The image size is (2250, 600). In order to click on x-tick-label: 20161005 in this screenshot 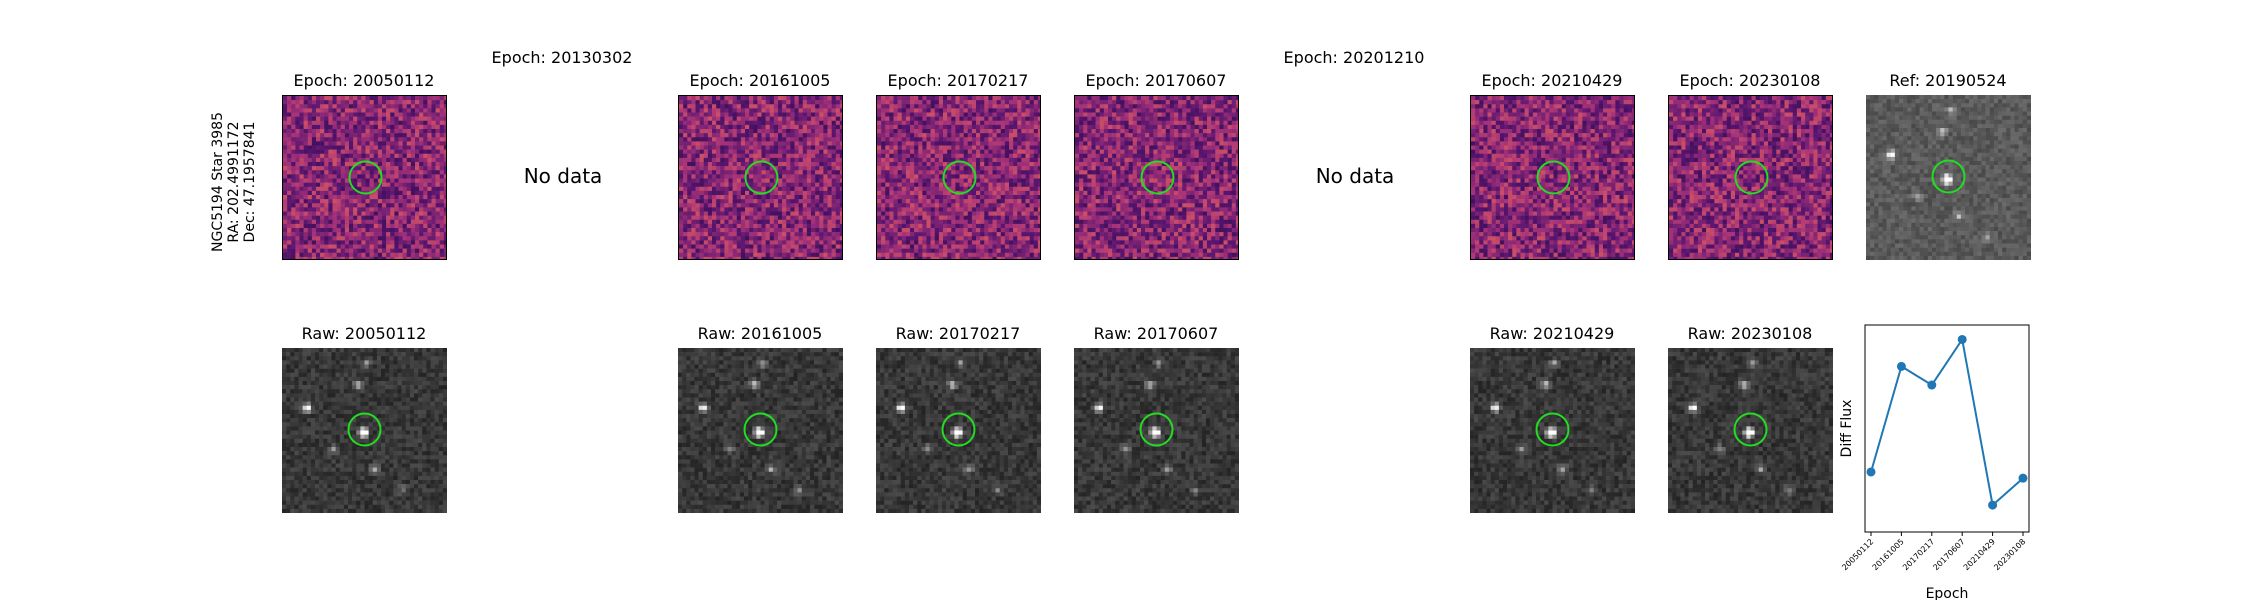, I will do `click(1888, 554)`.